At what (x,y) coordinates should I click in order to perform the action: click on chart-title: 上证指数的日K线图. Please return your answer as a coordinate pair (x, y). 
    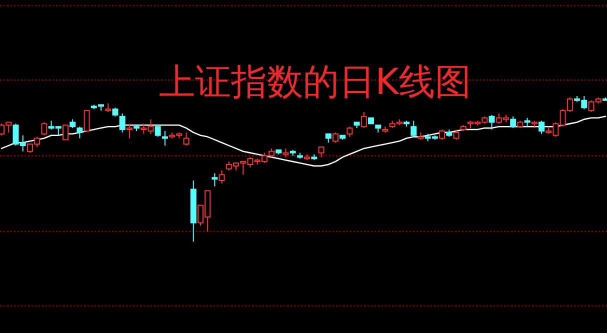
    Looking at the image, I should click on (315, 82).